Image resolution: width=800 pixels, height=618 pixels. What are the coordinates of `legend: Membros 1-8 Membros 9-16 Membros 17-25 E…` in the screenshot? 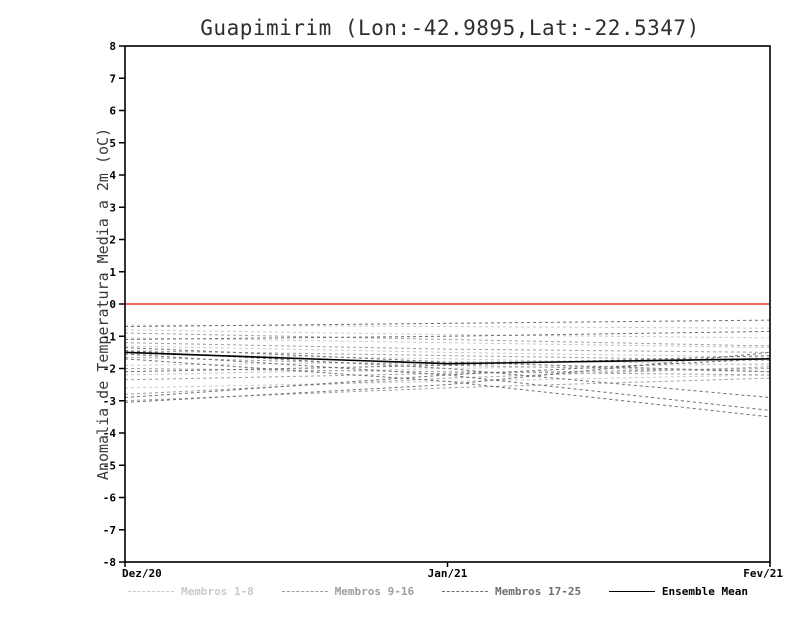 It's located at (438, 591).